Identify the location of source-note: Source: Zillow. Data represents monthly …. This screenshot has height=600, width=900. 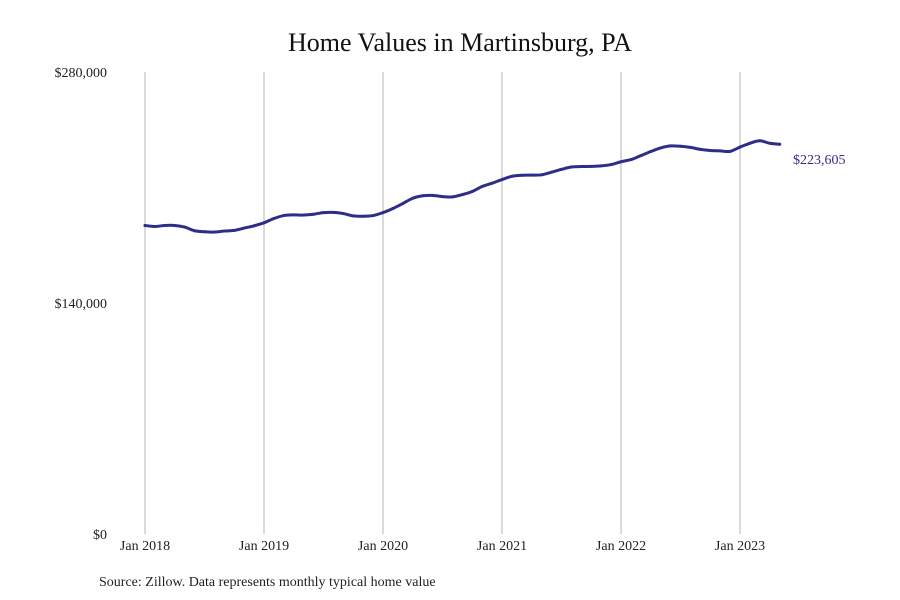
(267, 582).